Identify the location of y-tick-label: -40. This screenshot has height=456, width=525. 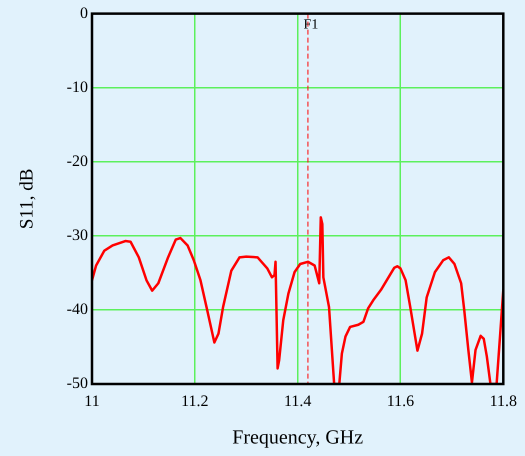
(77, 309).